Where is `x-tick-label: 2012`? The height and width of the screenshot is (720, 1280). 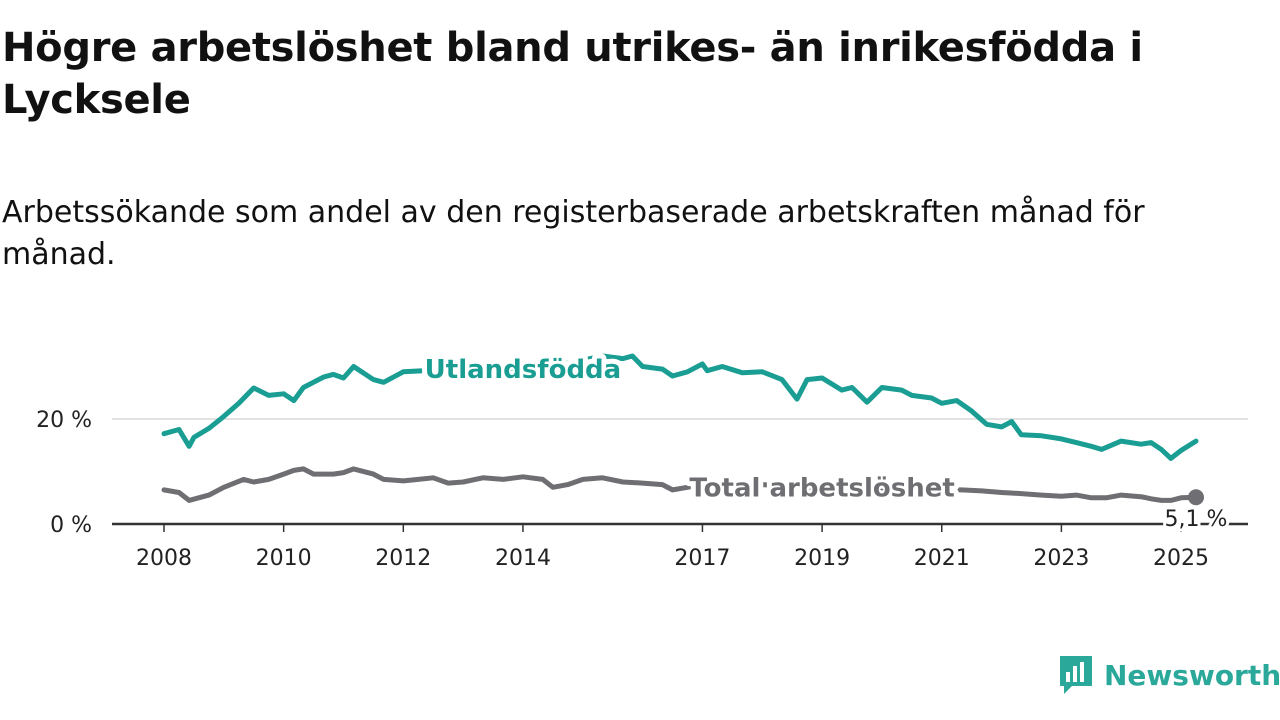 x-tick-label: 2012 is located at coordinates (403, 558).